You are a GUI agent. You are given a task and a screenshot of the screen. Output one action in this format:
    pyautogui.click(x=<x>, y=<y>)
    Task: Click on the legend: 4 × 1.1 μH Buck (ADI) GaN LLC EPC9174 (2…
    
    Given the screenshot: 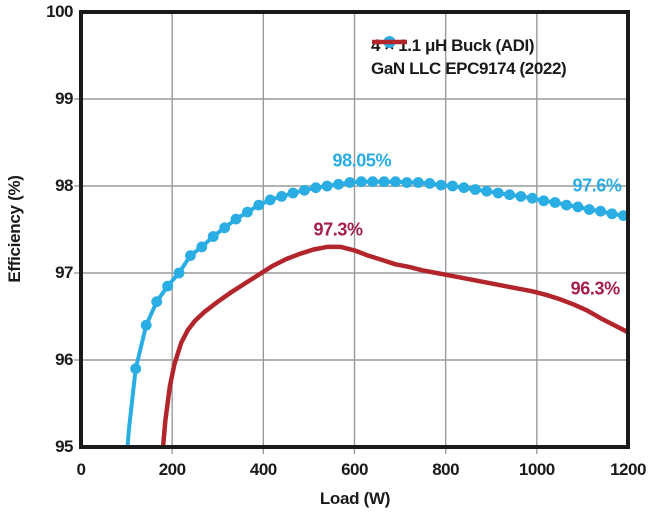 What is the action you would take?
    pyautogui.click(x=469, y=57)
    